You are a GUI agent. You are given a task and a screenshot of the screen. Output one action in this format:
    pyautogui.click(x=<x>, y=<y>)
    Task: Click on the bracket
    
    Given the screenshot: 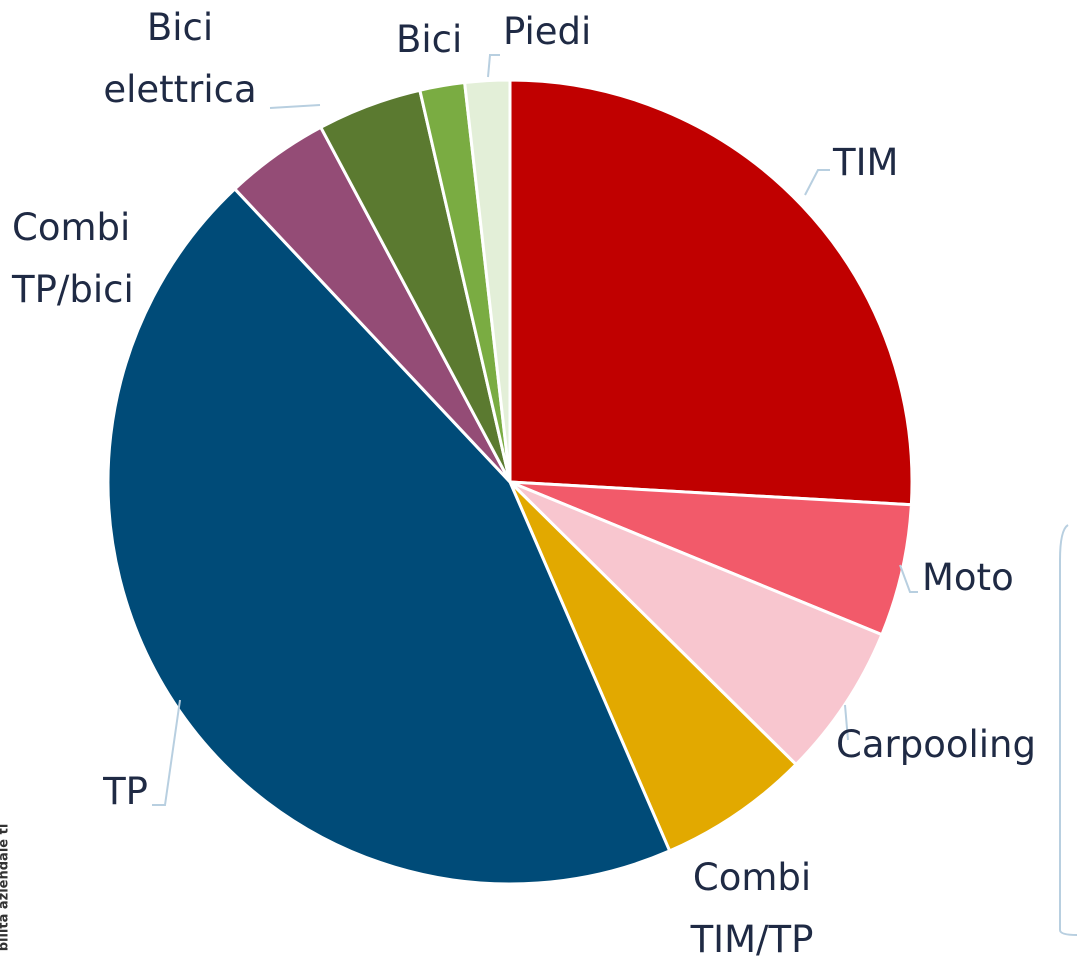 What is the action you would take?
    pyautogui.click(x=1068, y=730)
    